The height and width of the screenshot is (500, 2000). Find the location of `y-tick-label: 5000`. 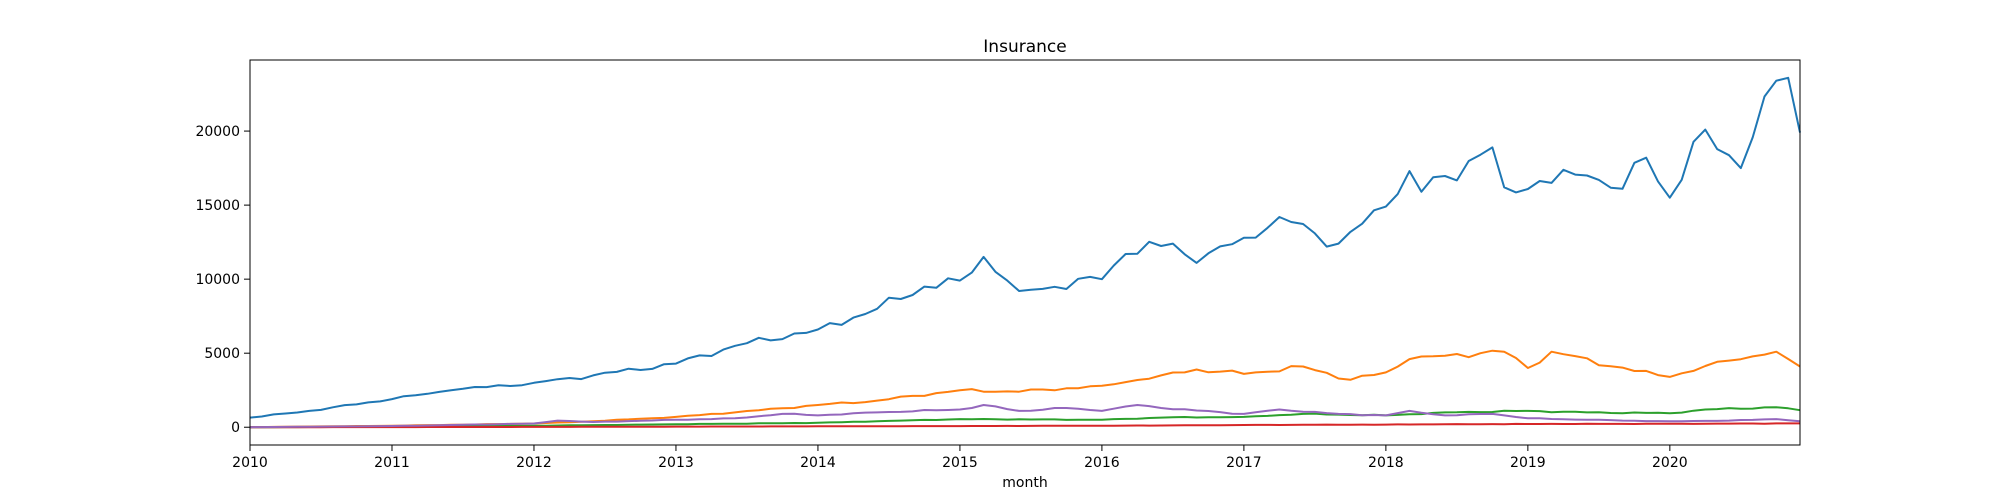

y-tick-label: 5000 is located at coordinates (222, 354).